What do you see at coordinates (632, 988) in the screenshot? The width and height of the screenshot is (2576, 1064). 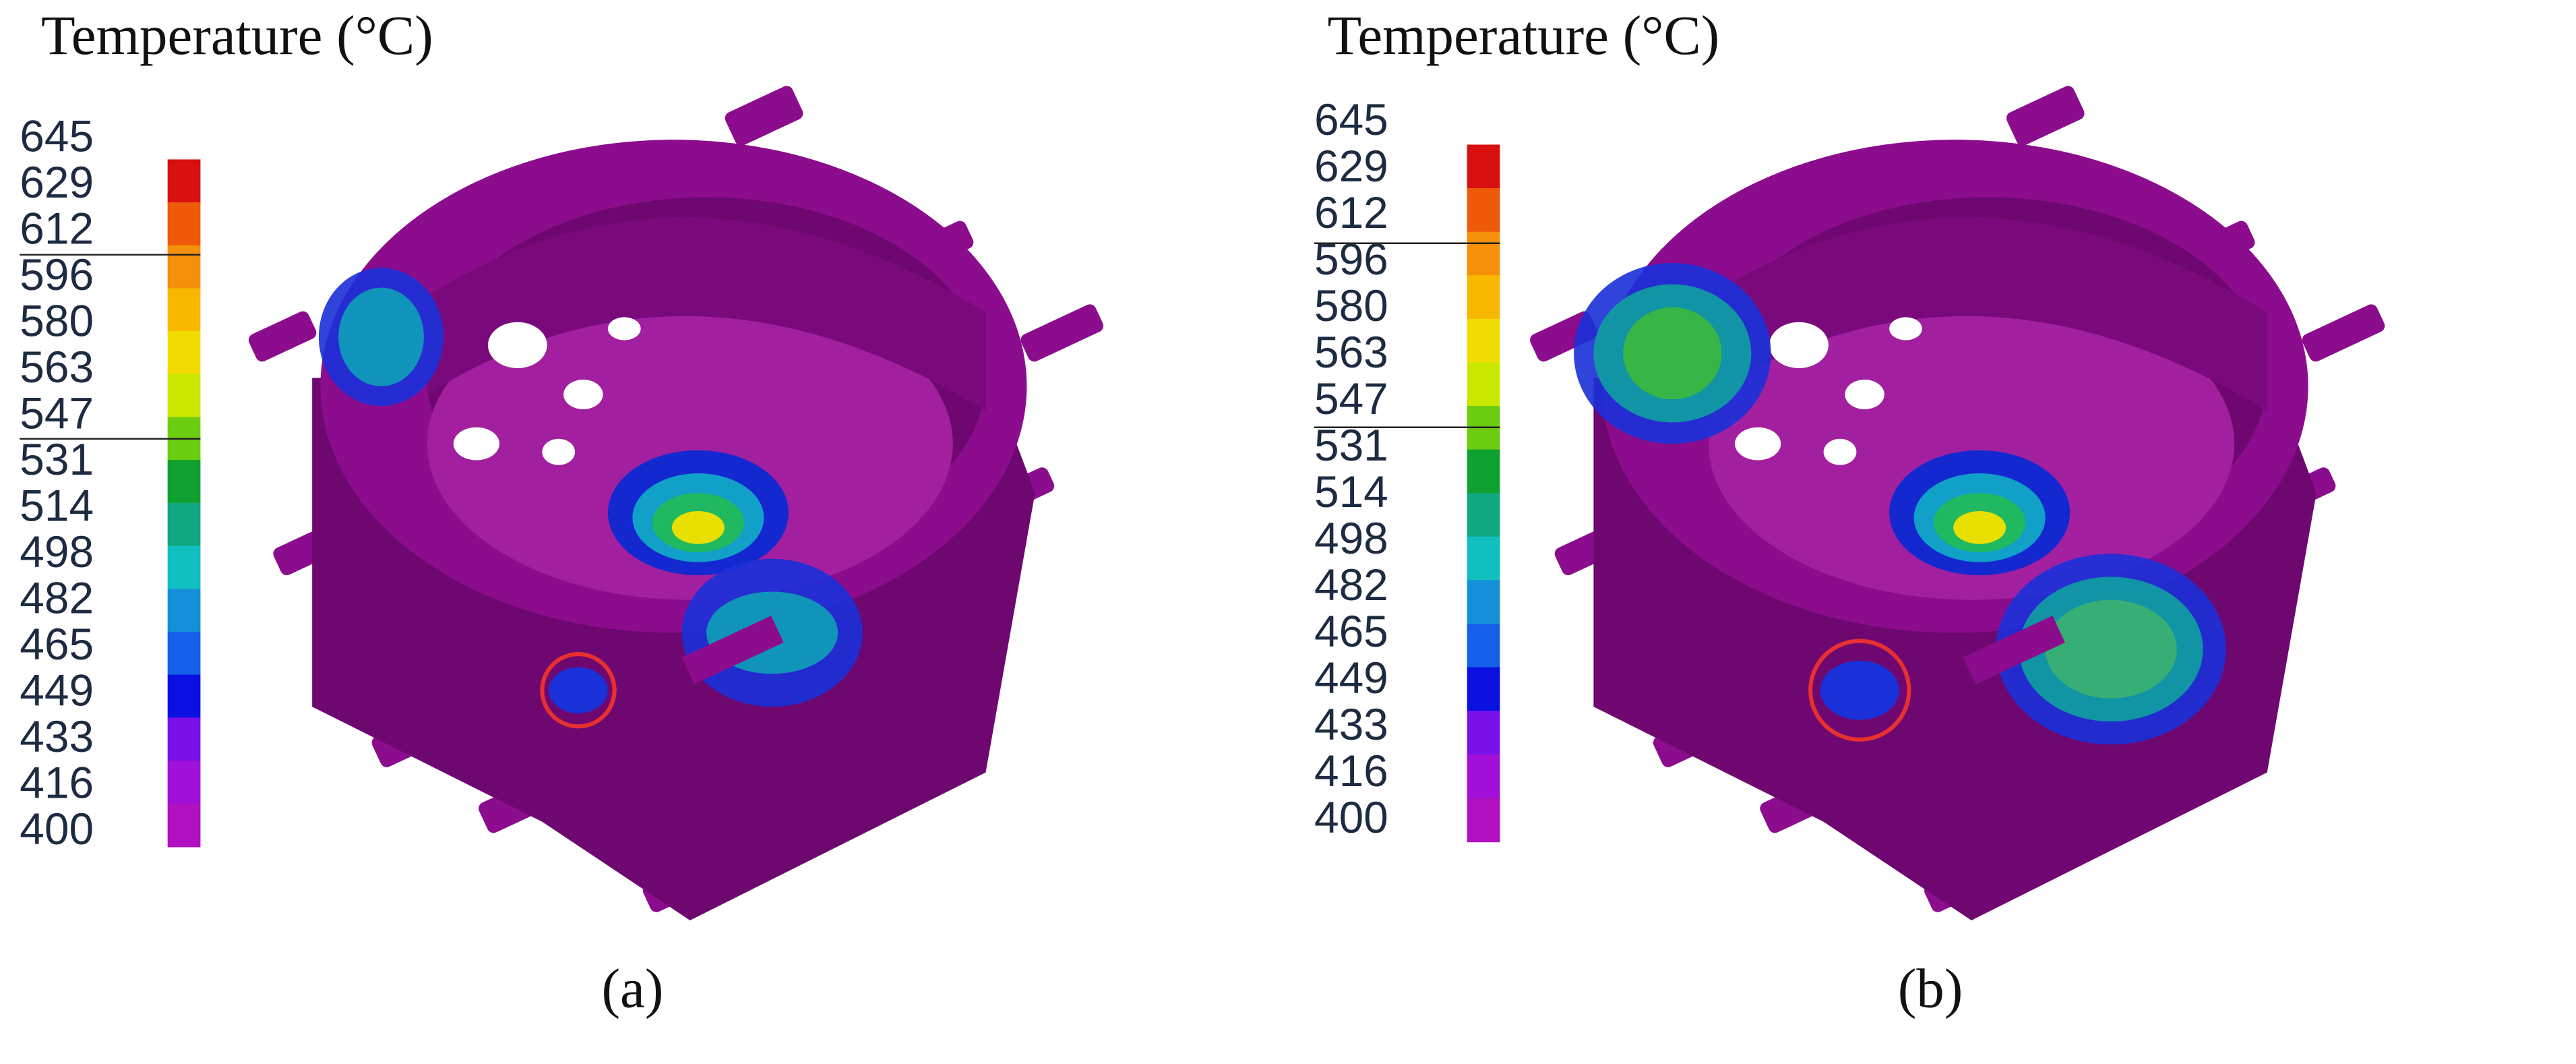 I see `caption: (a)` at bounding box center [632, 988].